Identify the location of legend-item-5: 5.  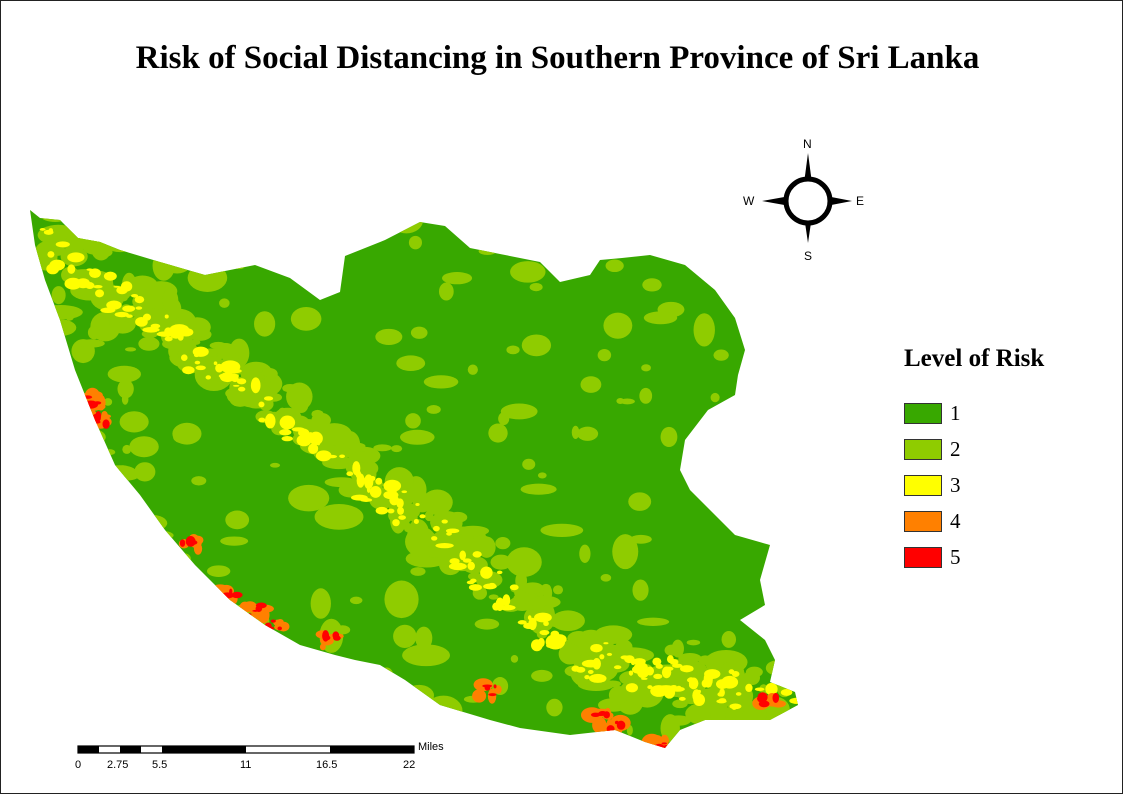
(974, 557).